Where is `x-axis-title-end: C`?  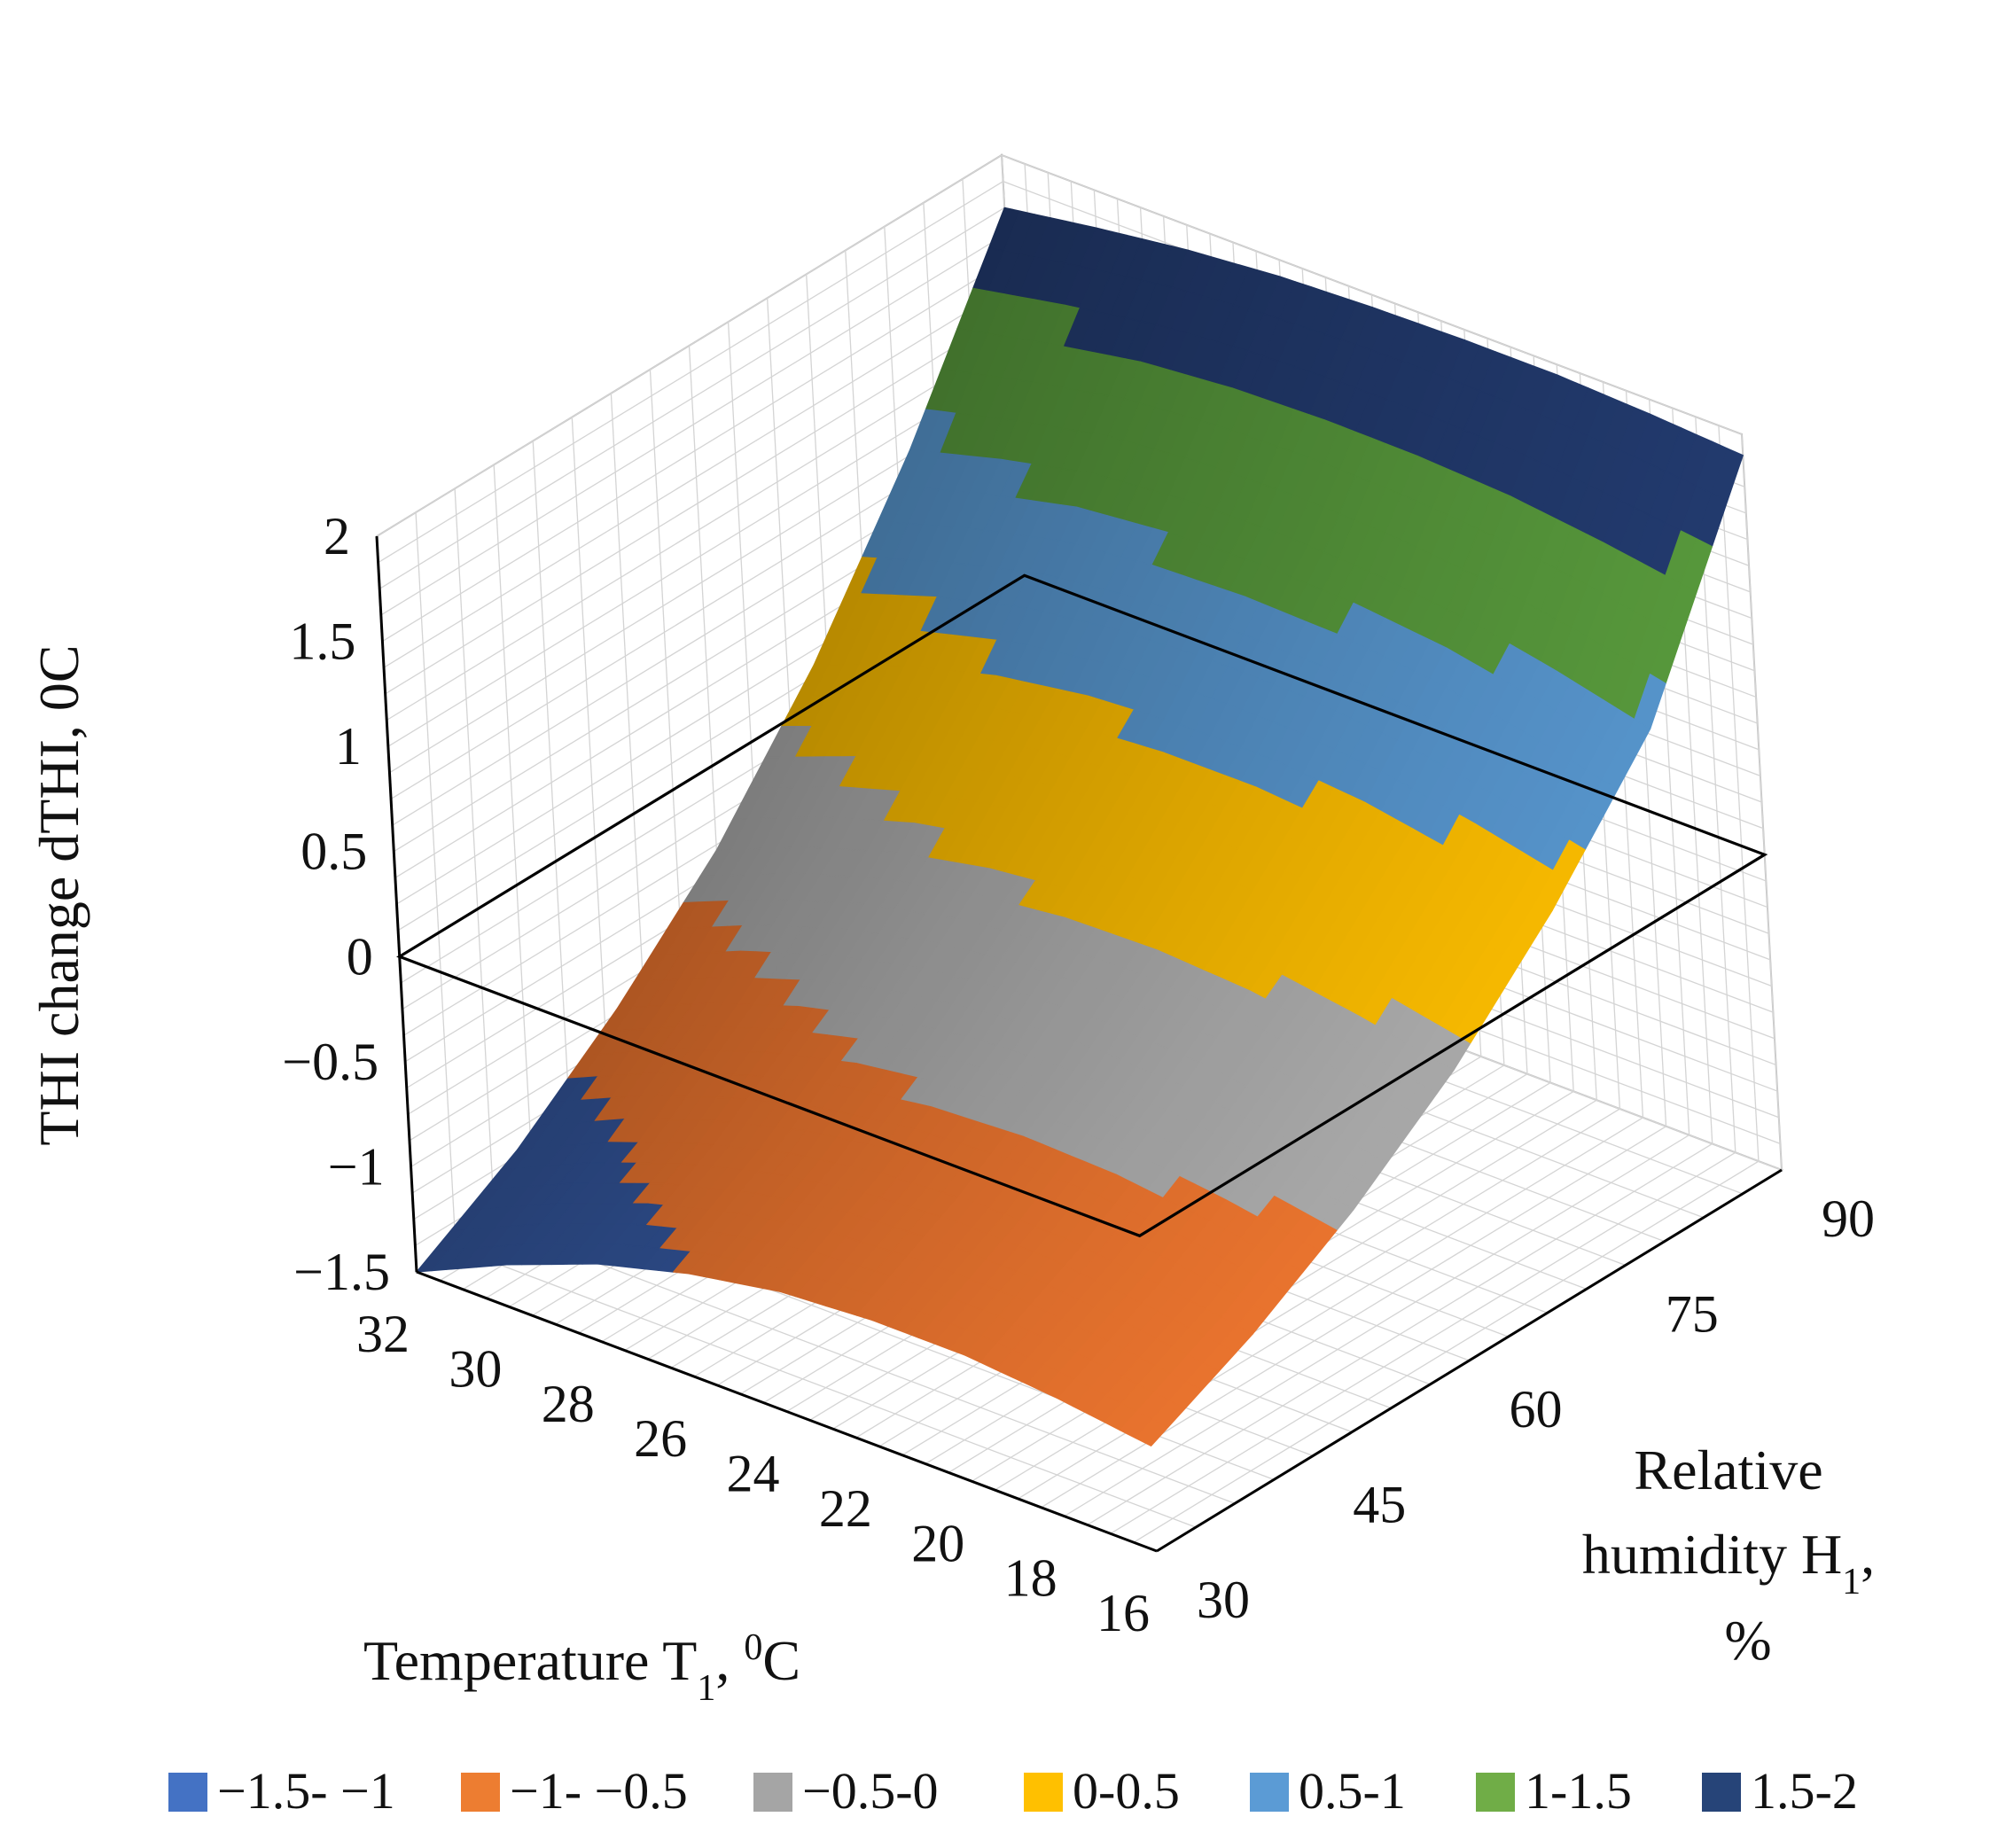
x-axis-title-end: C is located at coordinates (781, 1660).